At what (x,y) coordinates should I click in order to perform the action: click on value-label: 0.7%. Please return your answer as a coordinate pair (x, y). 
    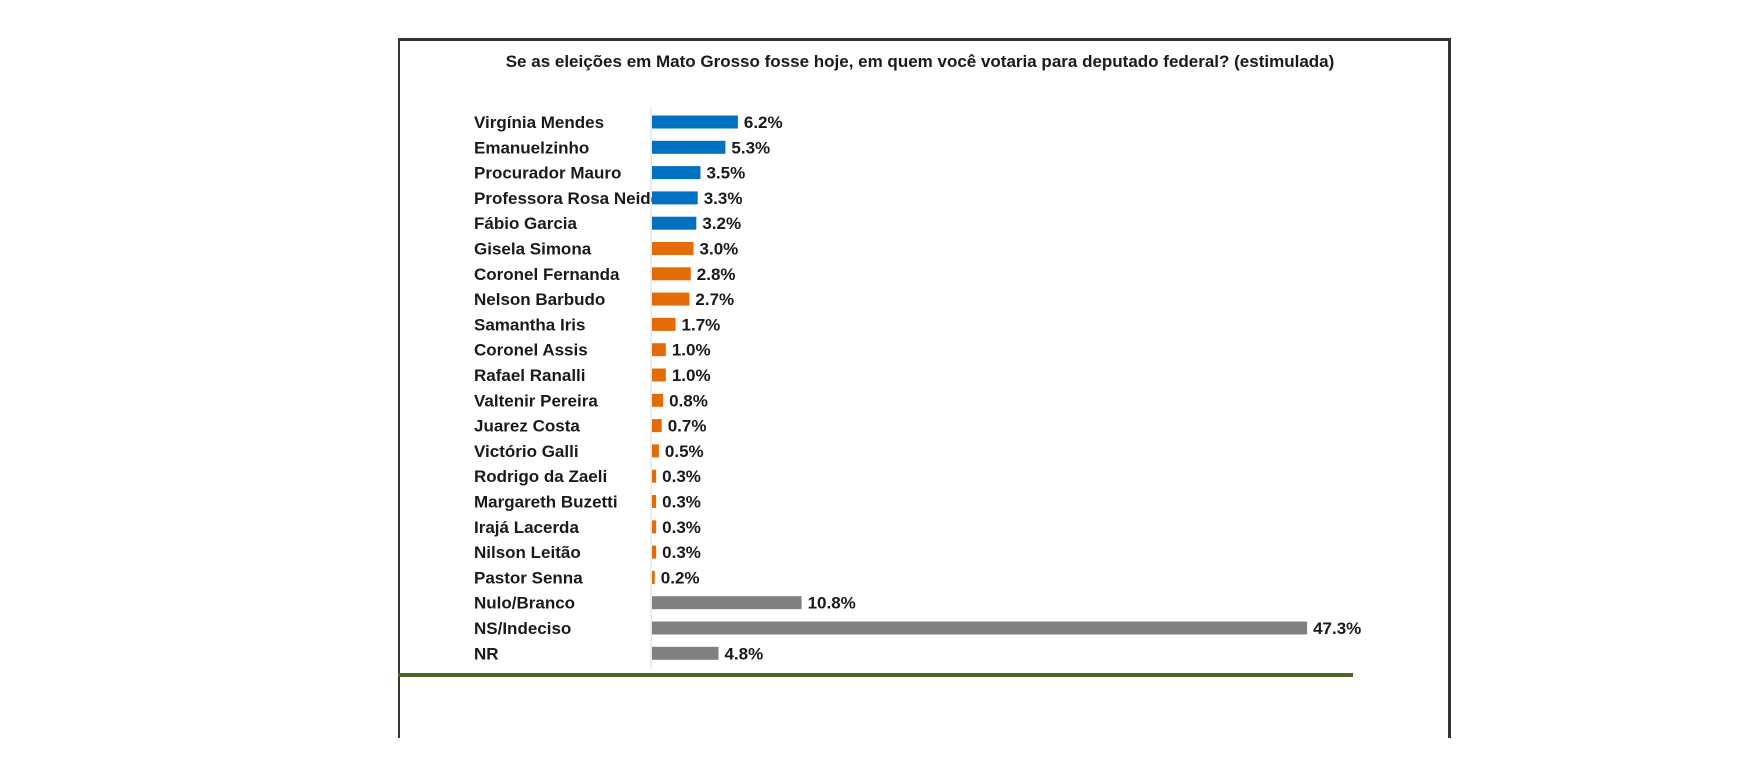
    Looking at the image, I should click on (687, 426).